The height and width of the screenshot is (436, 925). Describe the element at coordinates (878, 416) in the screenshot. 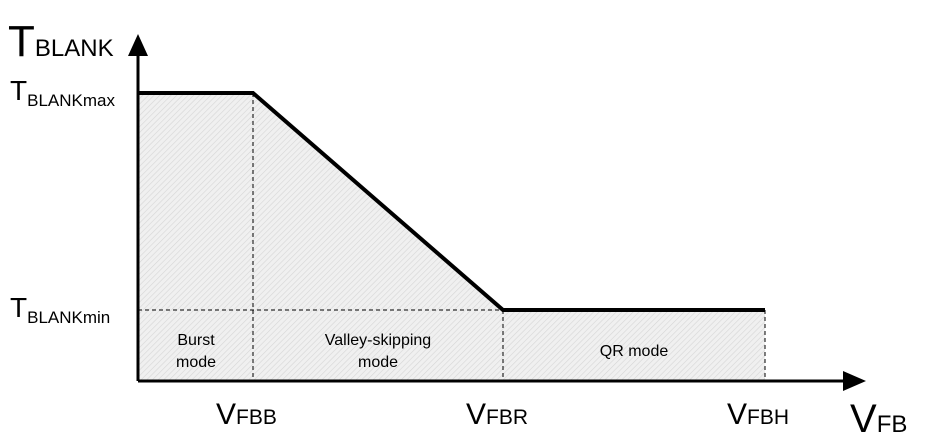

I see `x-axis-title: VFB` at that location.